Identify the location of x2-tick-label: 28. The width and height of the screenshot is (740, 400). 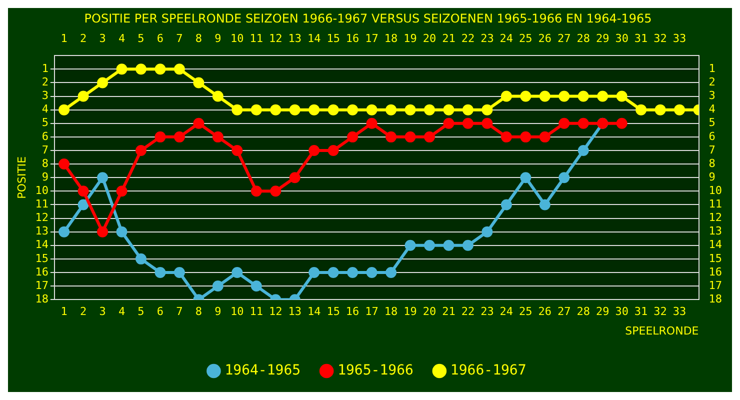
(583, 38).